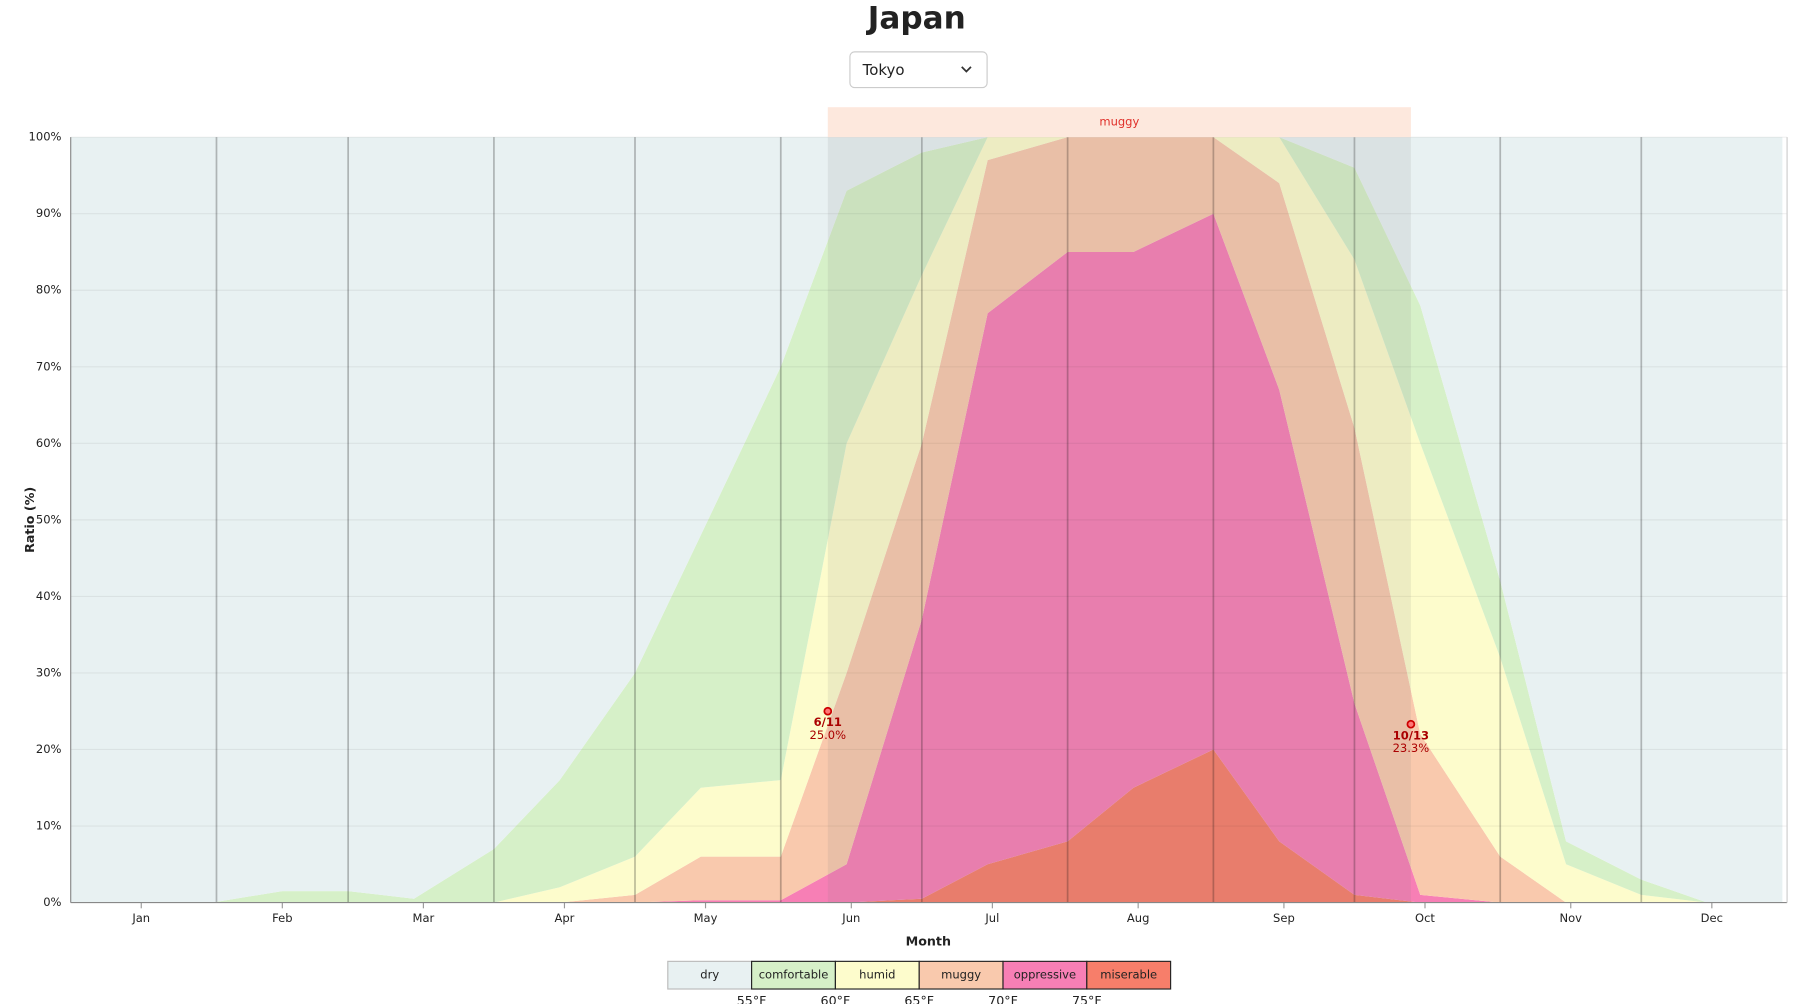  Describe the element at coordinates (49, 519) in the screenshot. I see `y-tick-label: 50%` at that location.